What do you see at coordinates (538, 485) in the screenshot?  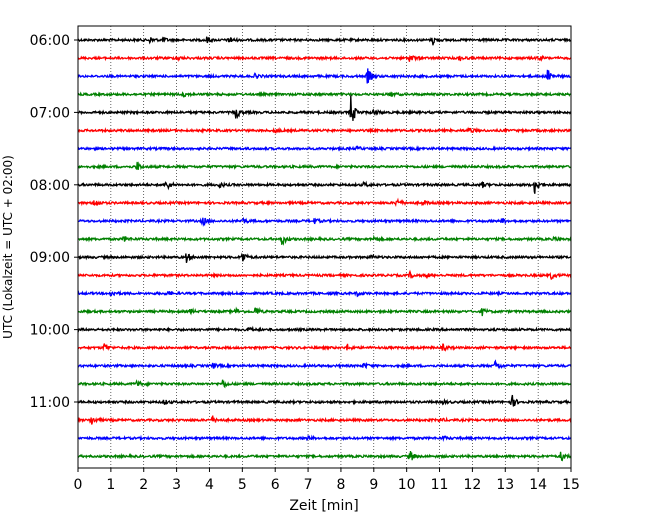 I see `x-tick-label: 14` at bounding box center [538, 485].